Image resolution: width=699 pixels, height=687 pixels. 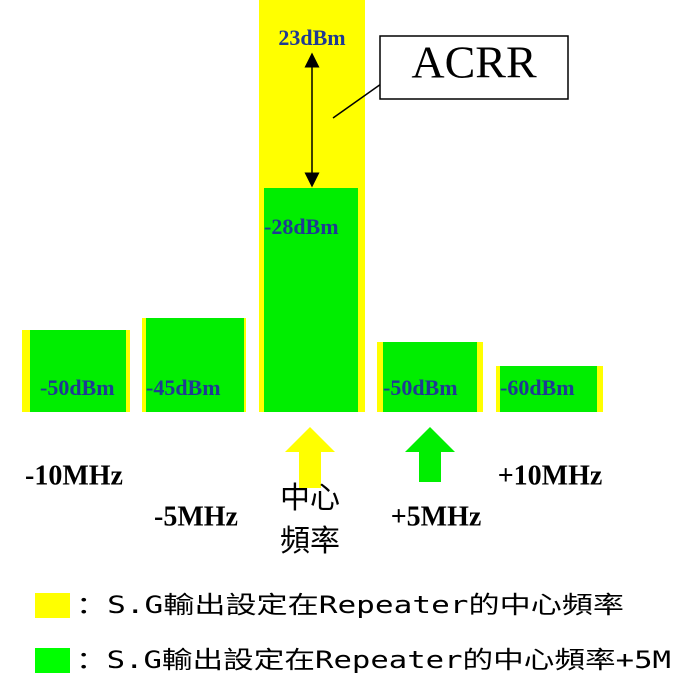 What do you see at coordinates (310, 541) in the screenshot?
I see `freq-label: 頻率` at bounding box center [310, 541].